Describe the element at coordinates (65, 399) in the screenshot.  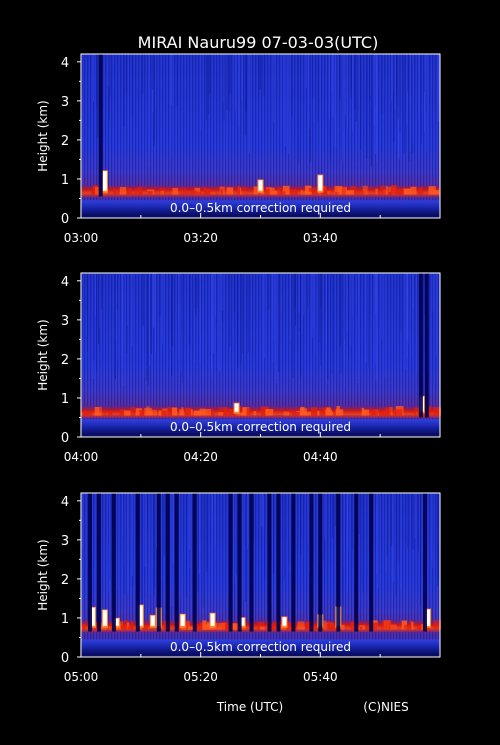
I see `y-tick-label: 1` at that location.